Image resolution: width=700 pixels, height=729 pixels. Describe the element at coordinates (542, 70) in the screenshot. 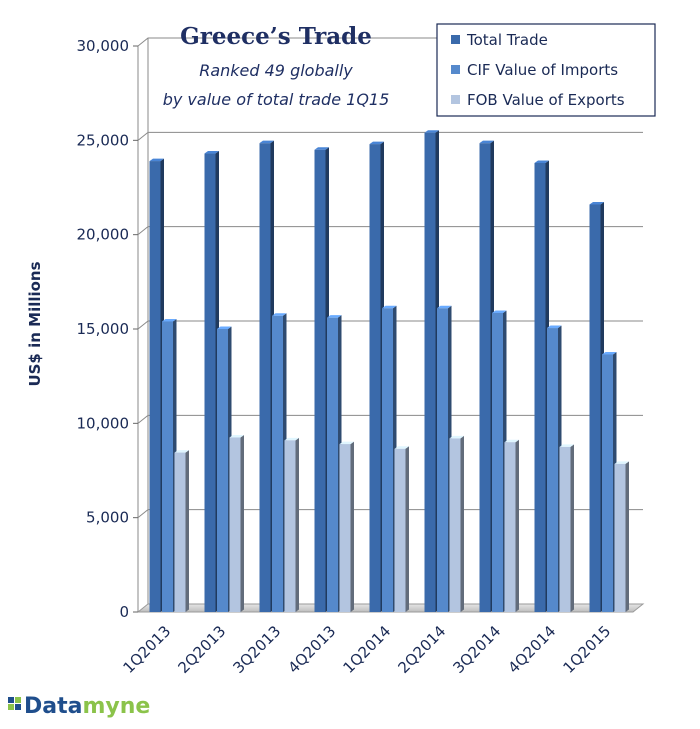

I see `legend-label-cif-imports: CIF Value of Imports` at that location.